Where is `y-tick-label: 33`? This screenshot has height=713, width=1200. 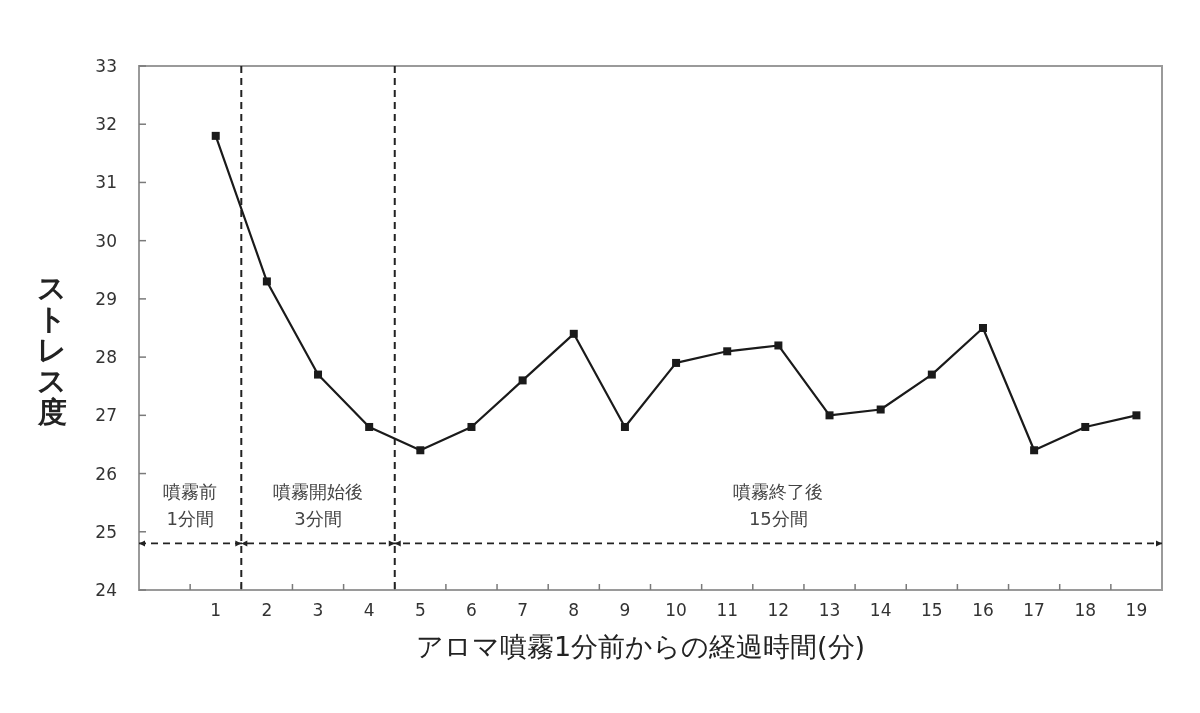 y-tick-label: 33 is located at coordinates (106, 66).